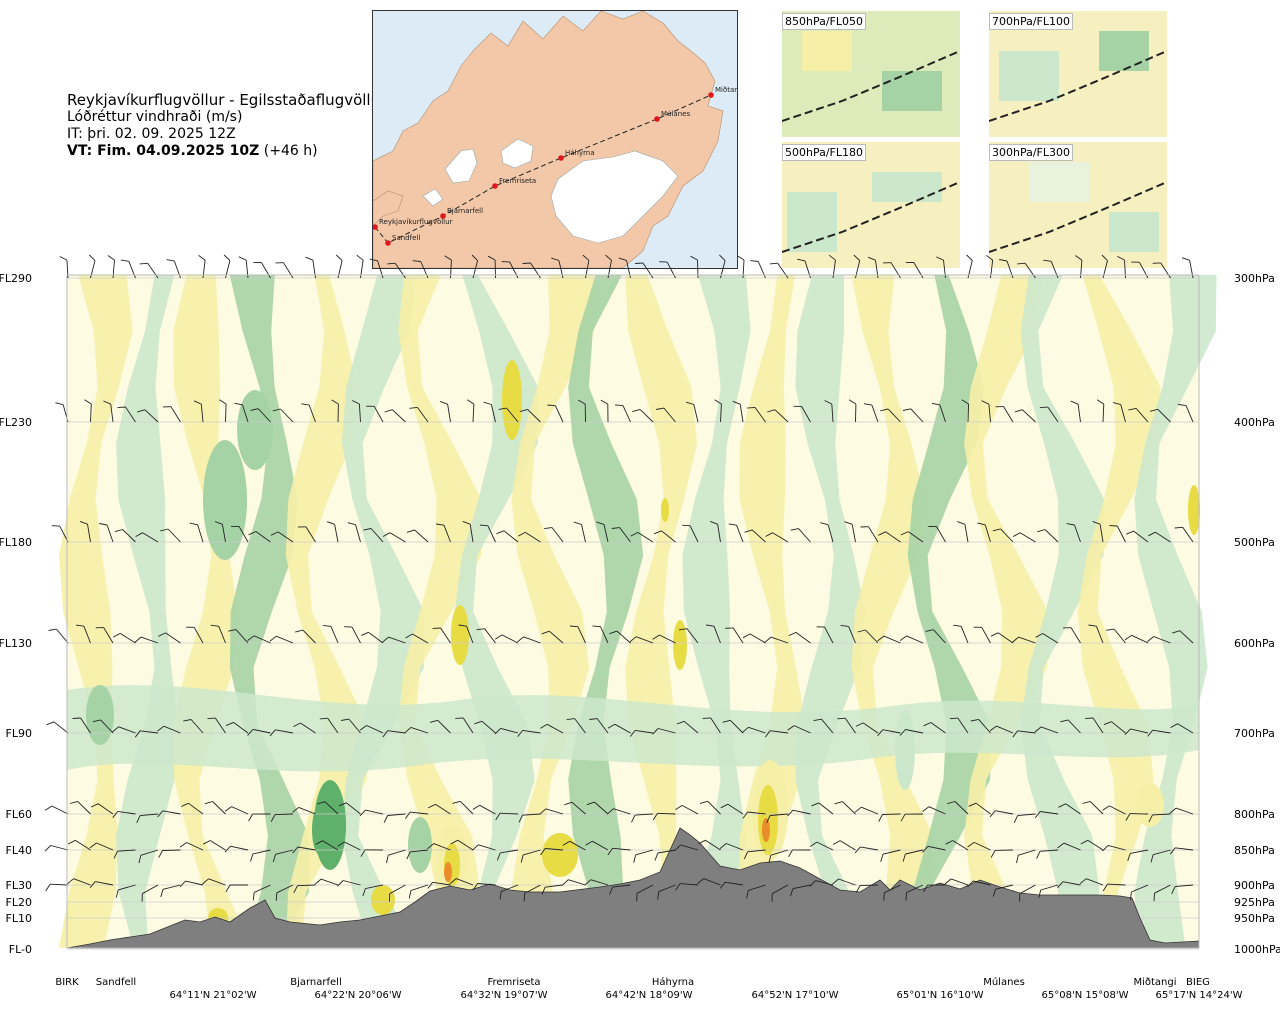 The image size is (1280, 1009). I want to click on waypoint-label: BIEG, so click(1198, 982).